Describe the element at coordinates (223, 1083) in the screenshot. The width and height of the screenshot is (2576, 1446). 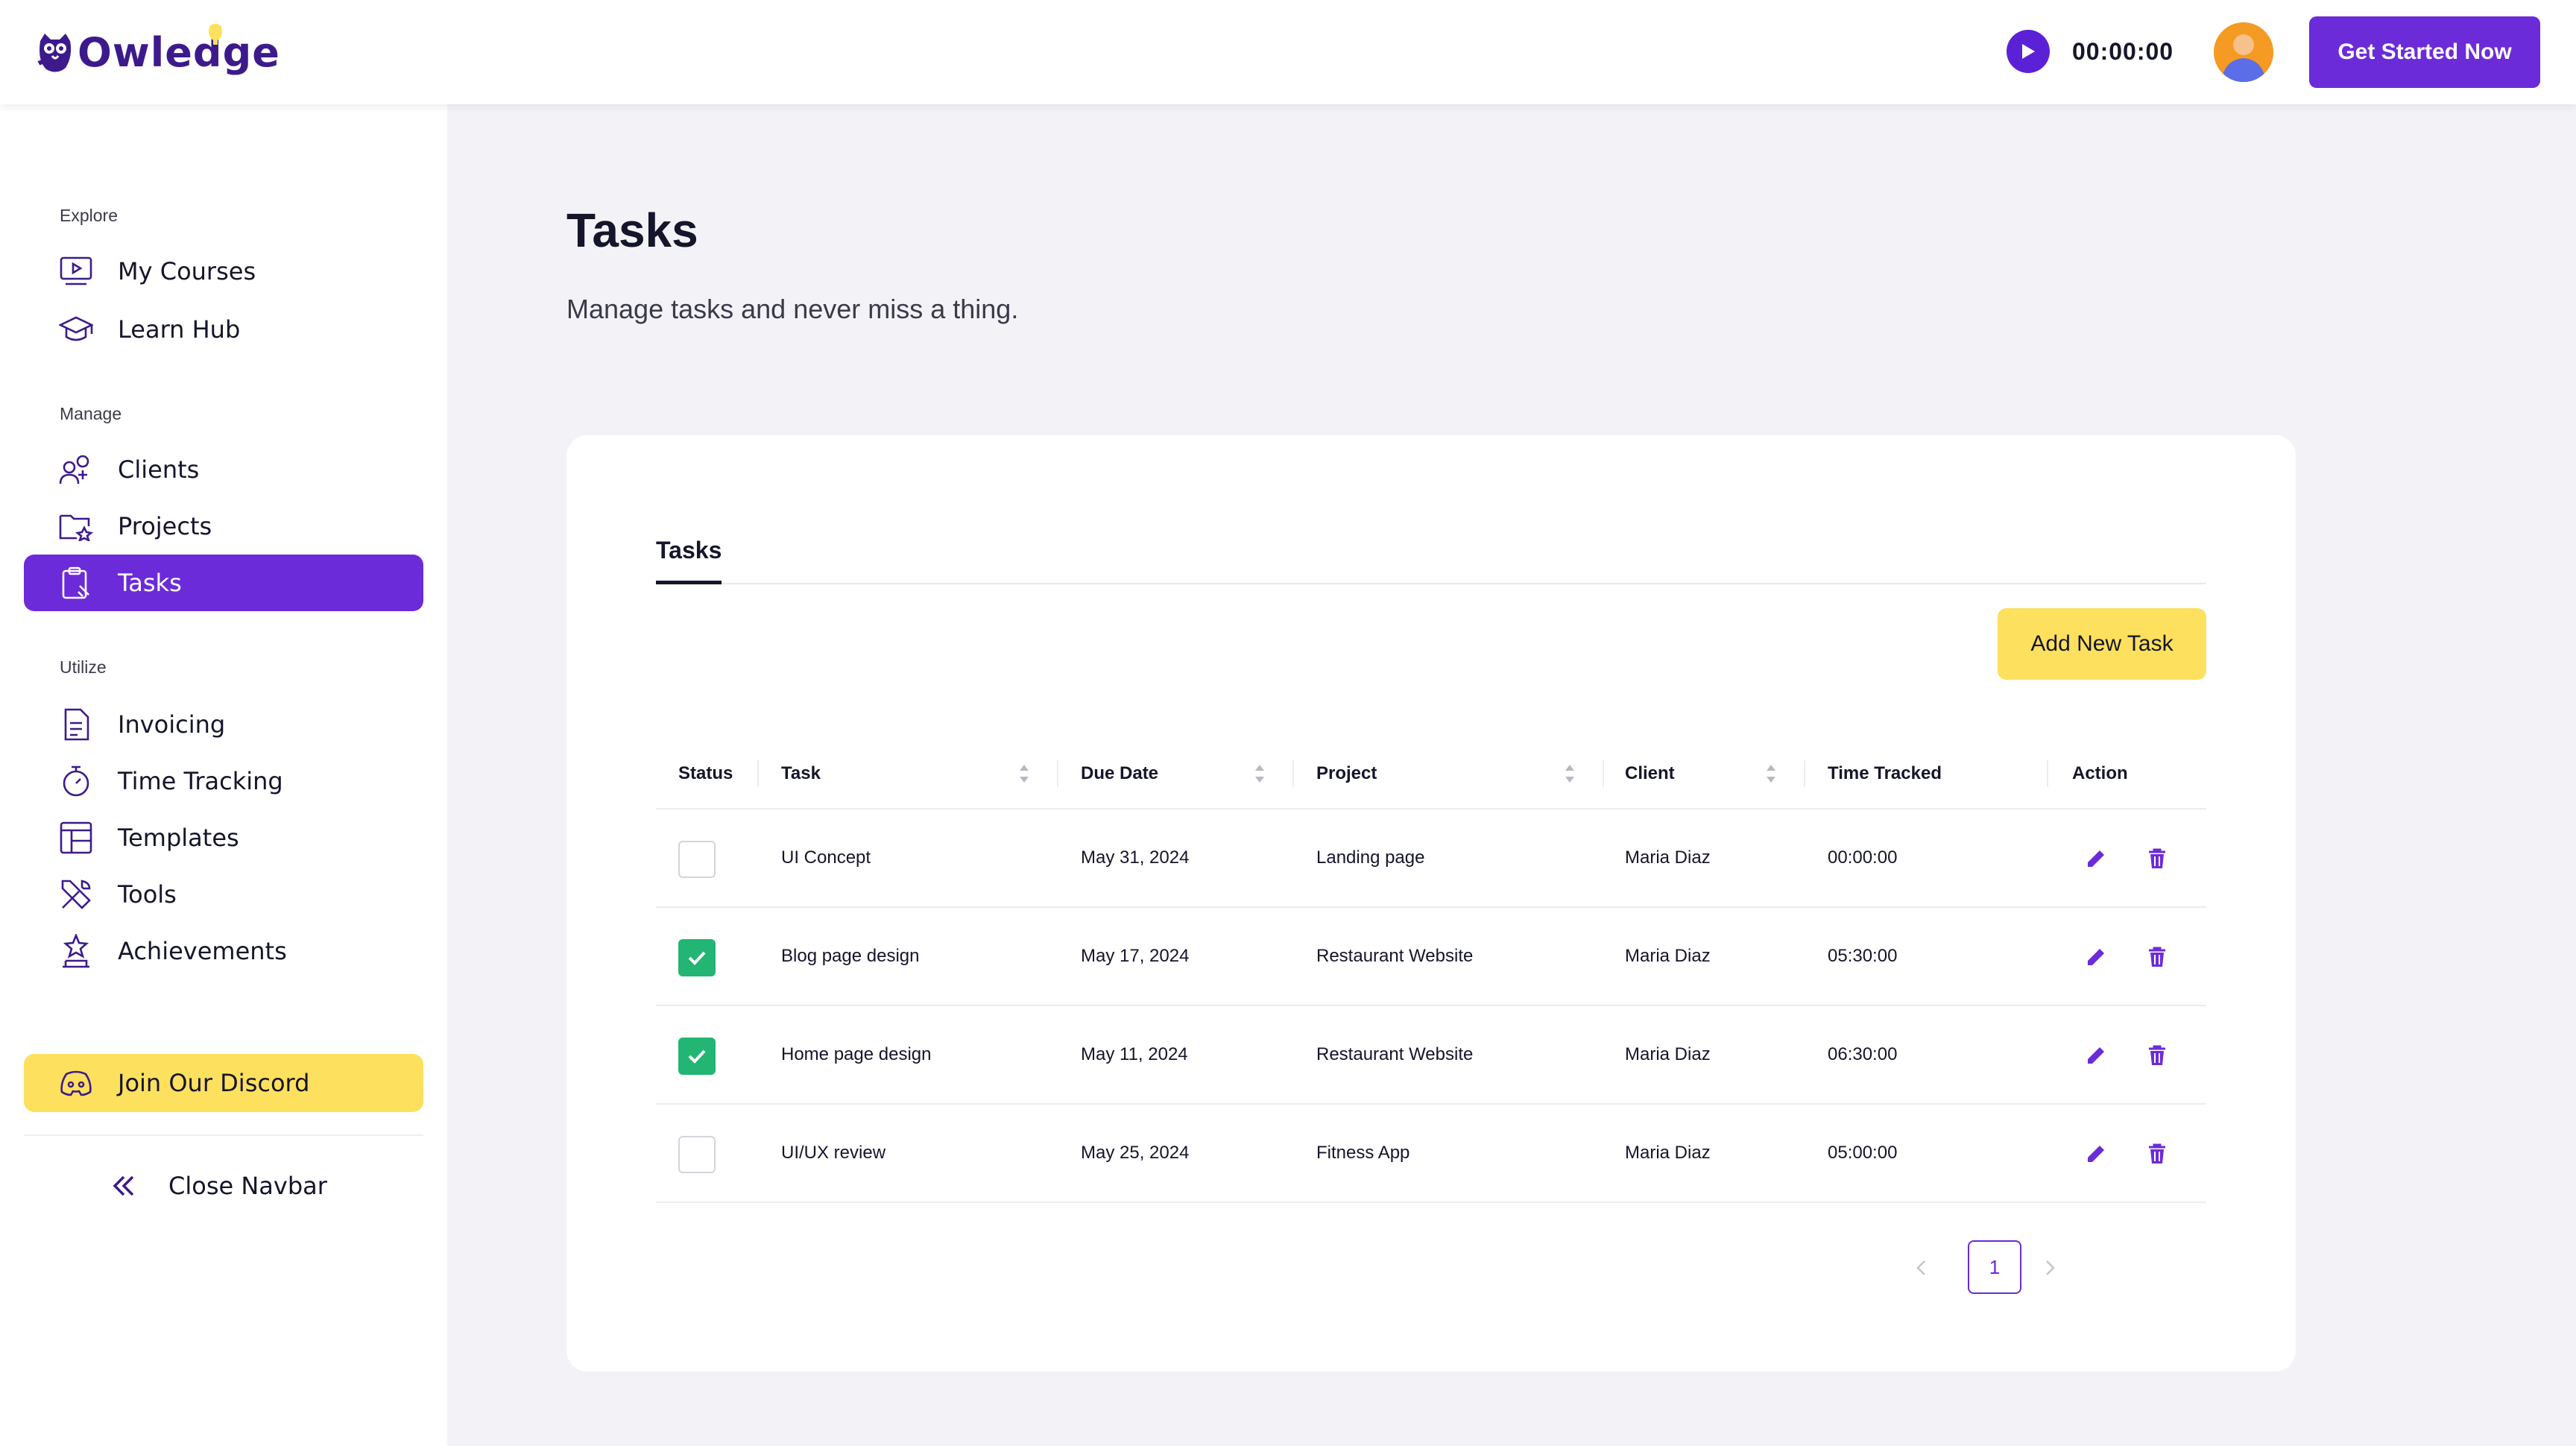
I see `join-discord-button: Join Our Discord` at that location.